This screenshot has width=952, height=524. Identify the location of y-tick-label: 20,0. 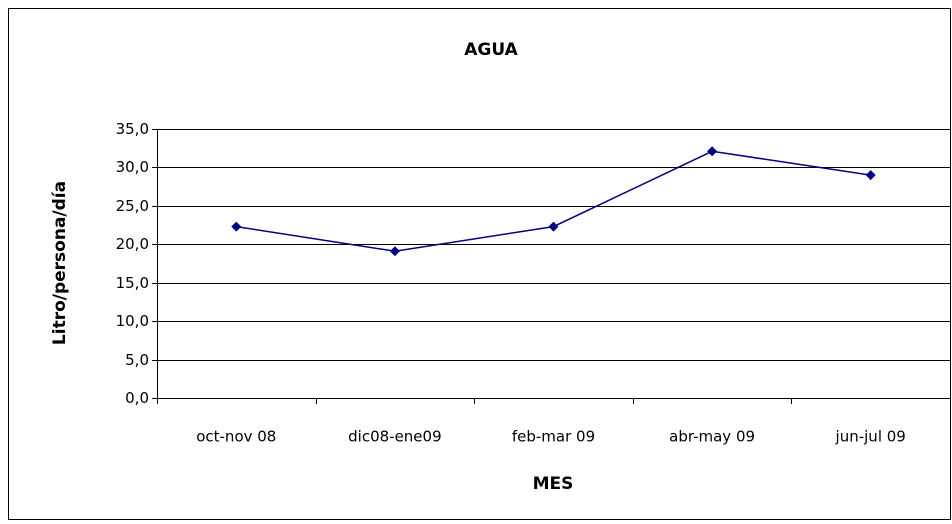
(132, 244).